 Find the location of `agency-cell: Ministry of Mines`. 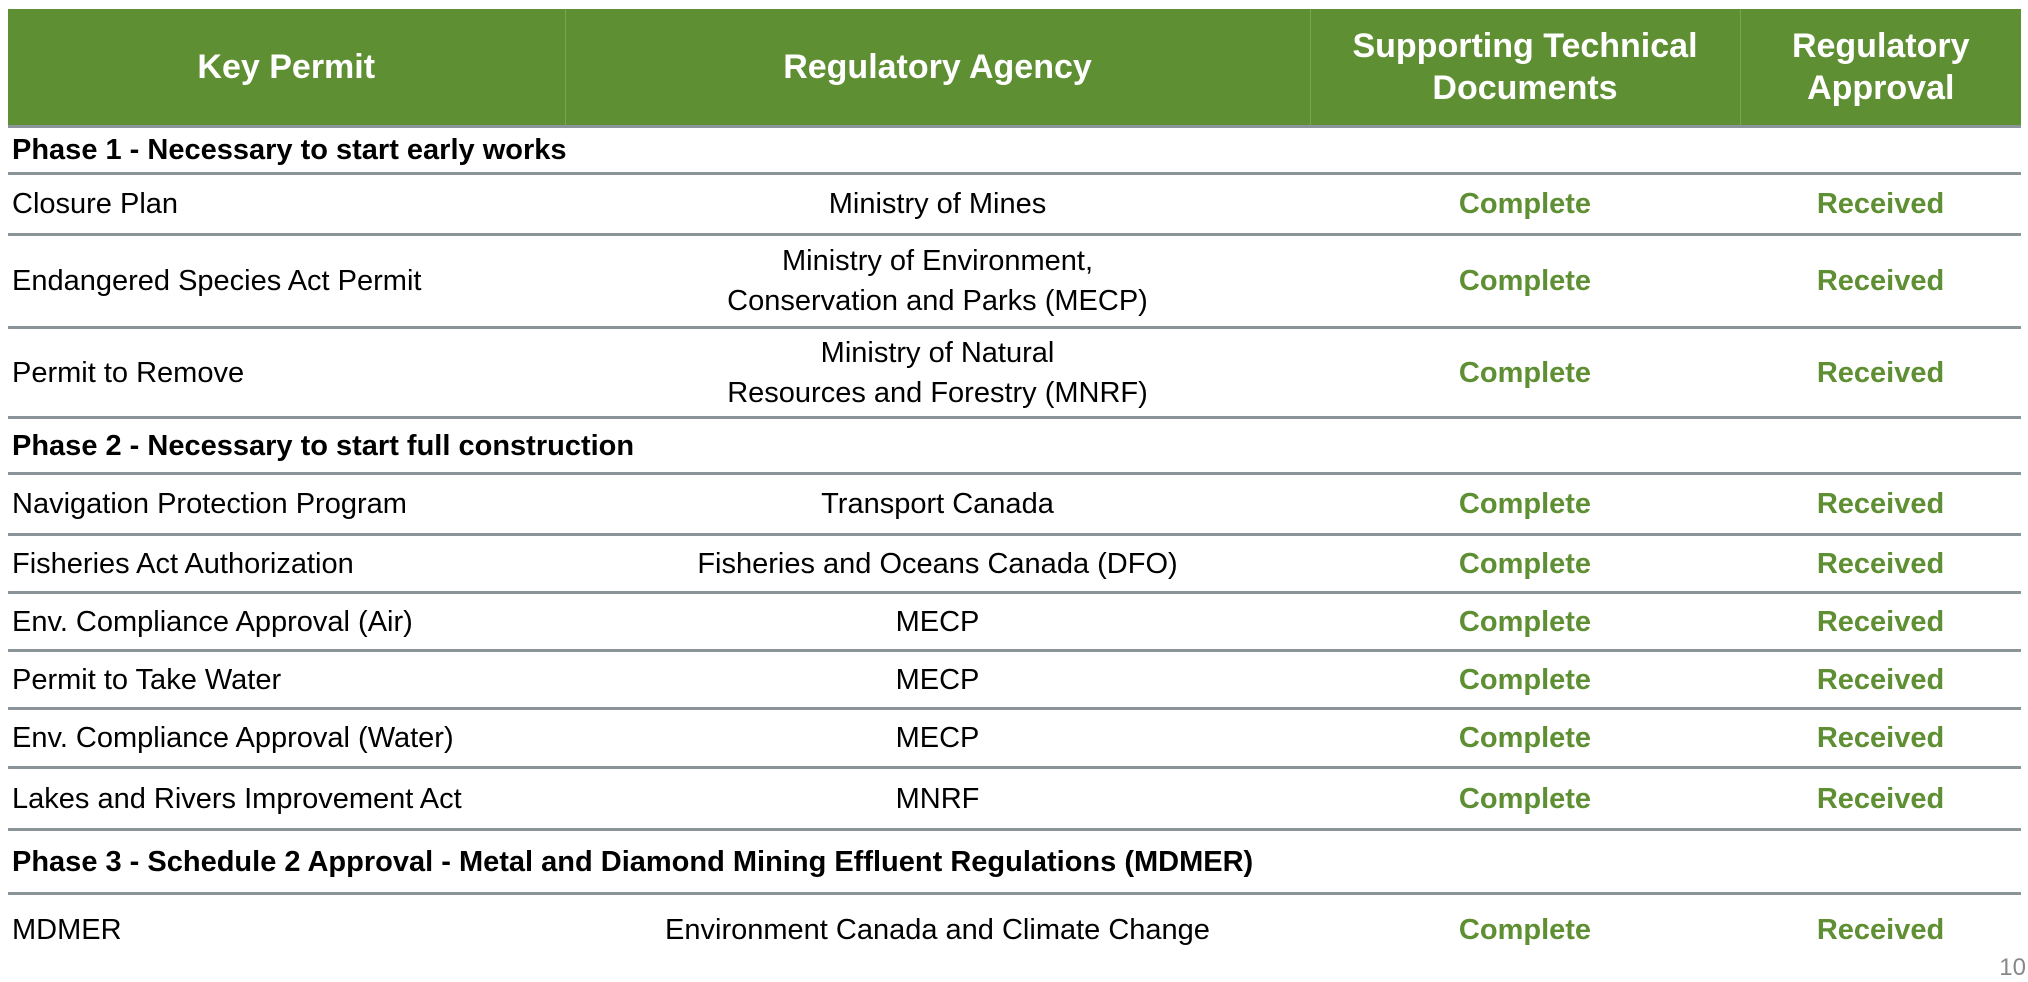

agency-cell: Ministry of Mines is located at coordinates (937, 204).